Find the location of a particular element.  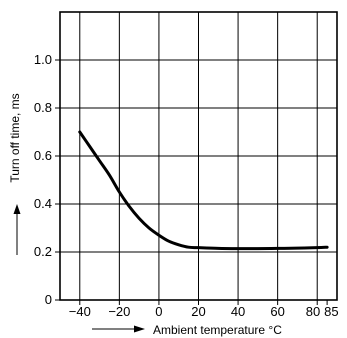

y-tick-label: 0 is located at coordinates (48, 299).